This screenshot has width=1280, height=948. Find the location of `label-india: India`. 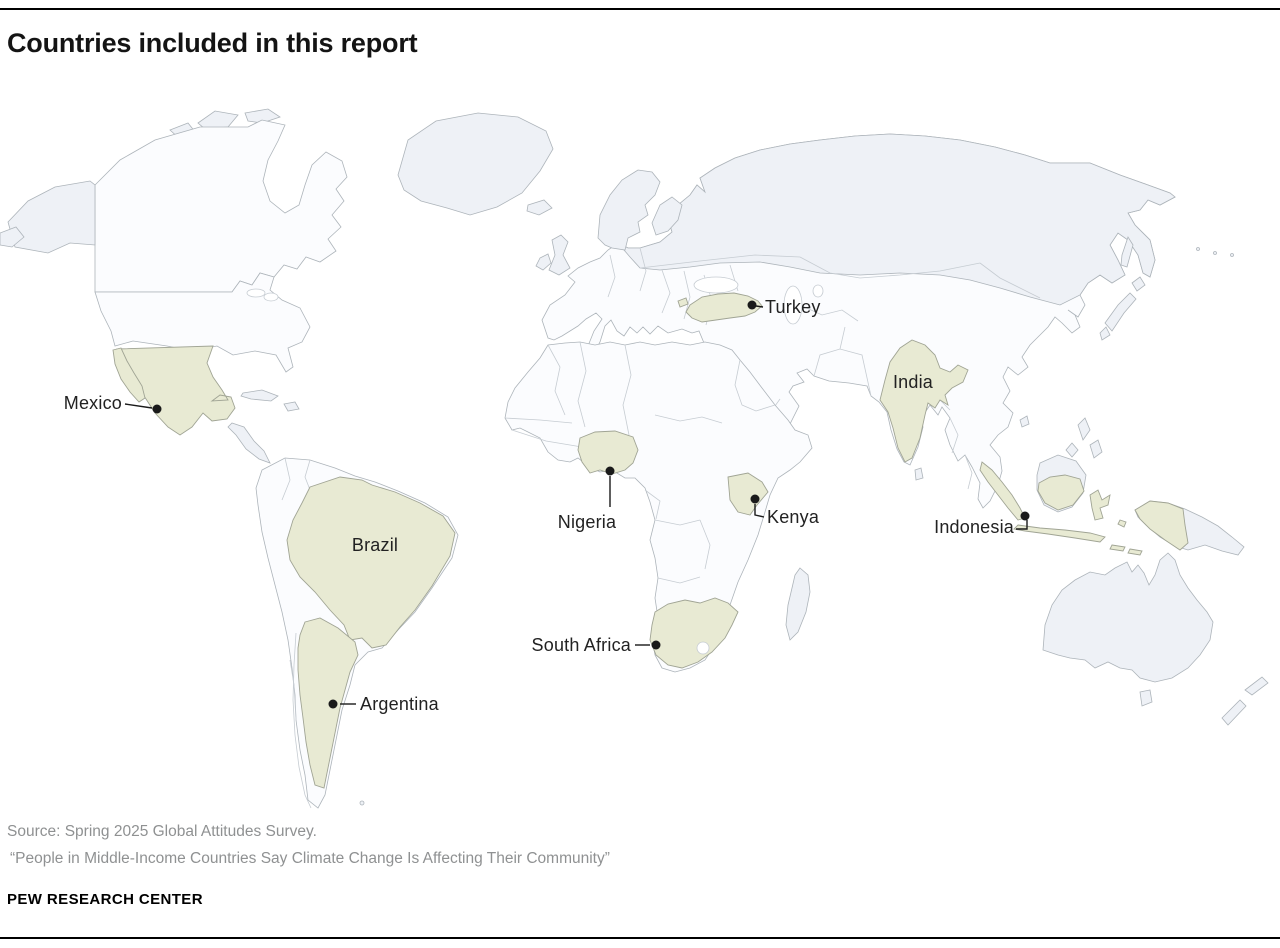

label-india: India is located at coordinates (913, 382).